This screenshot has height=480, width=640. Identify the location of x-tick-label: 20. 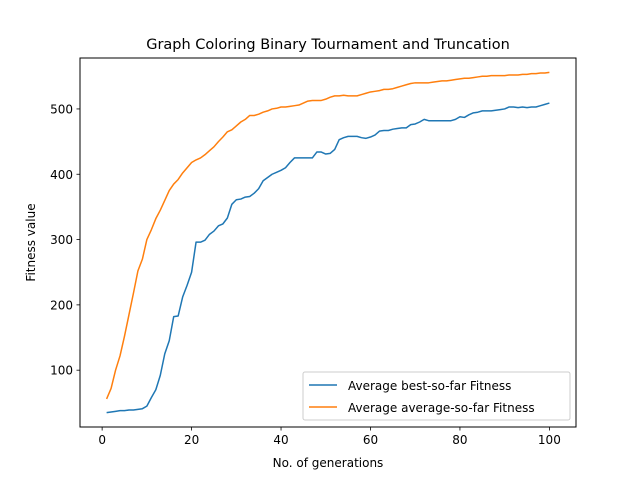
(191, 440).